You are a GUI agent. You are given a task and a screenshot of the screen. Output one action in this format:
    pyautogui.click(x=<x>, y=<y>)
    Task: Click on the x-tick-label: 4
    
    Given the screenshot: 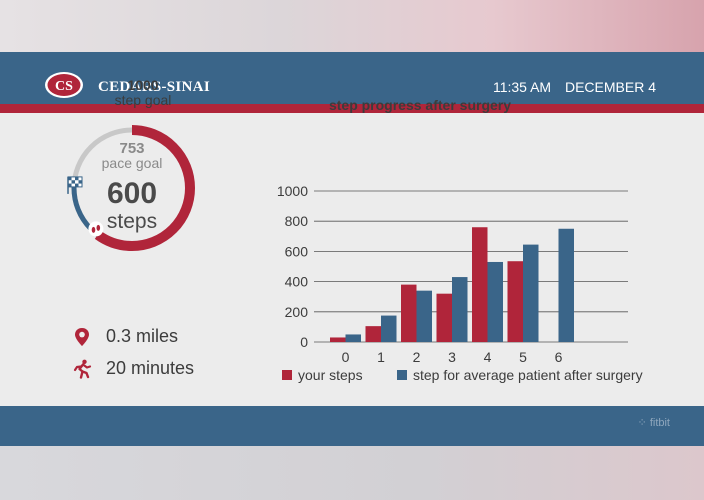 What is the action you would take?
    pyautogui.click(x=488, y=357)
    